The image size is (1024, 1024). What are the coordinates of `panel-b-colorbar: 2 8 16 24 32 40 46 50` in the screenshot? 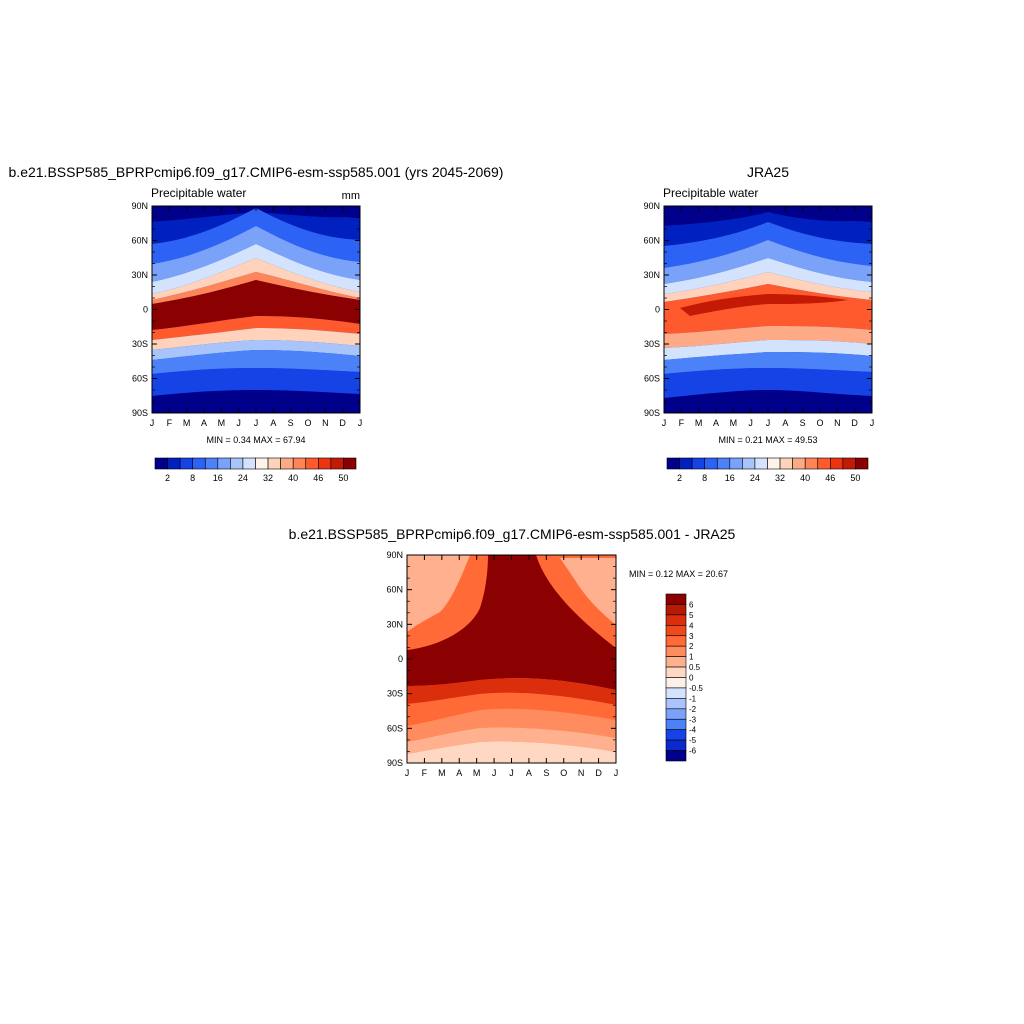 It's located at (767, 470).